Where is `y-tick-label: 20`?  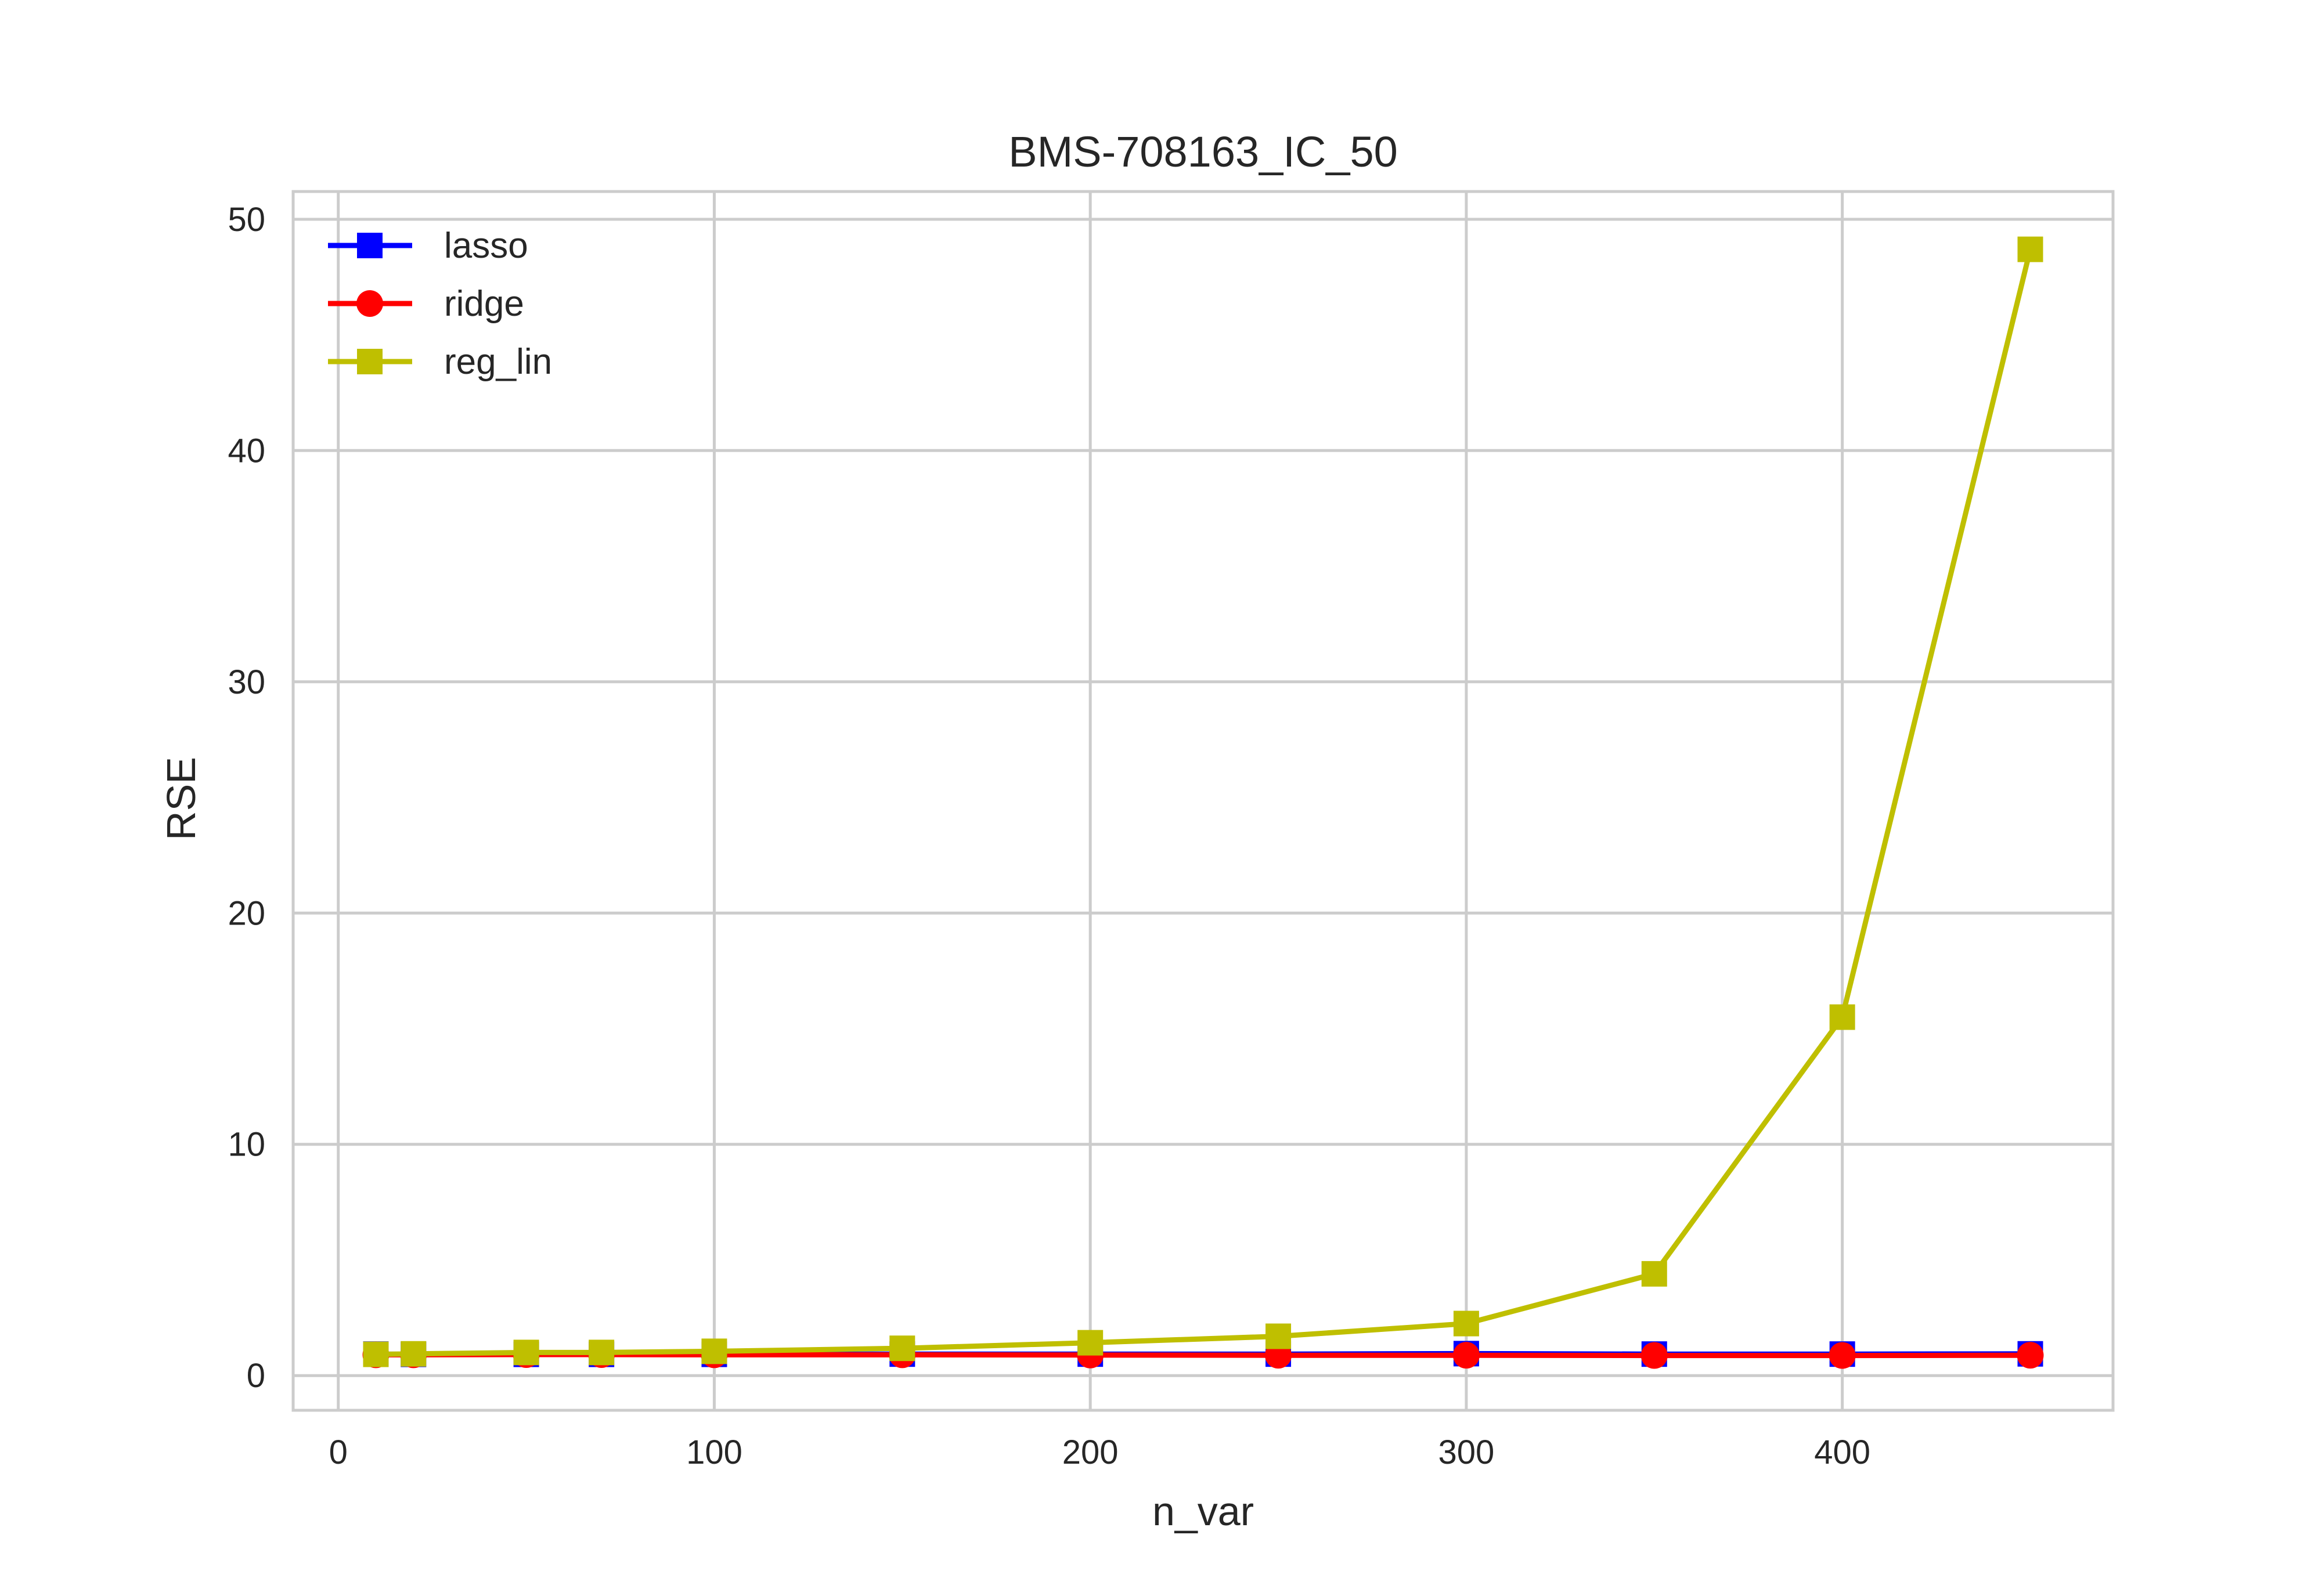 y-tick-label: 20 is located at coordinates (246, 913).